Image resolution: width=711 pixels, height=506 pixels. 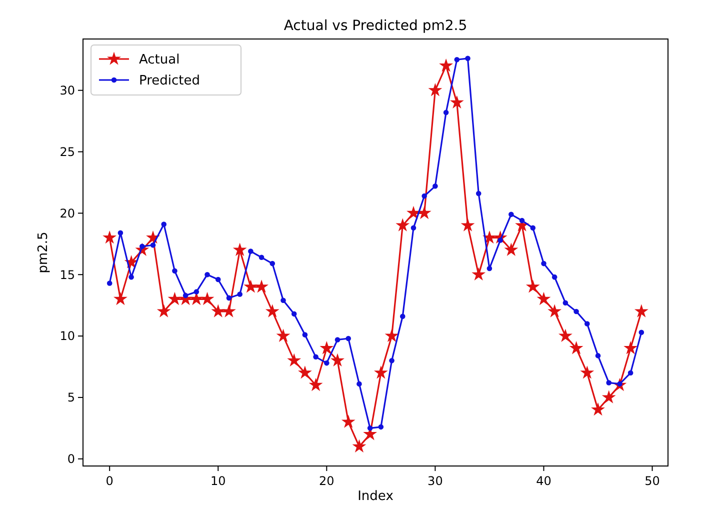 What do you see at coordinates (218, 481) in the screenshot?
I see `x-tick-label: 10` at bounding box center [218, 481].